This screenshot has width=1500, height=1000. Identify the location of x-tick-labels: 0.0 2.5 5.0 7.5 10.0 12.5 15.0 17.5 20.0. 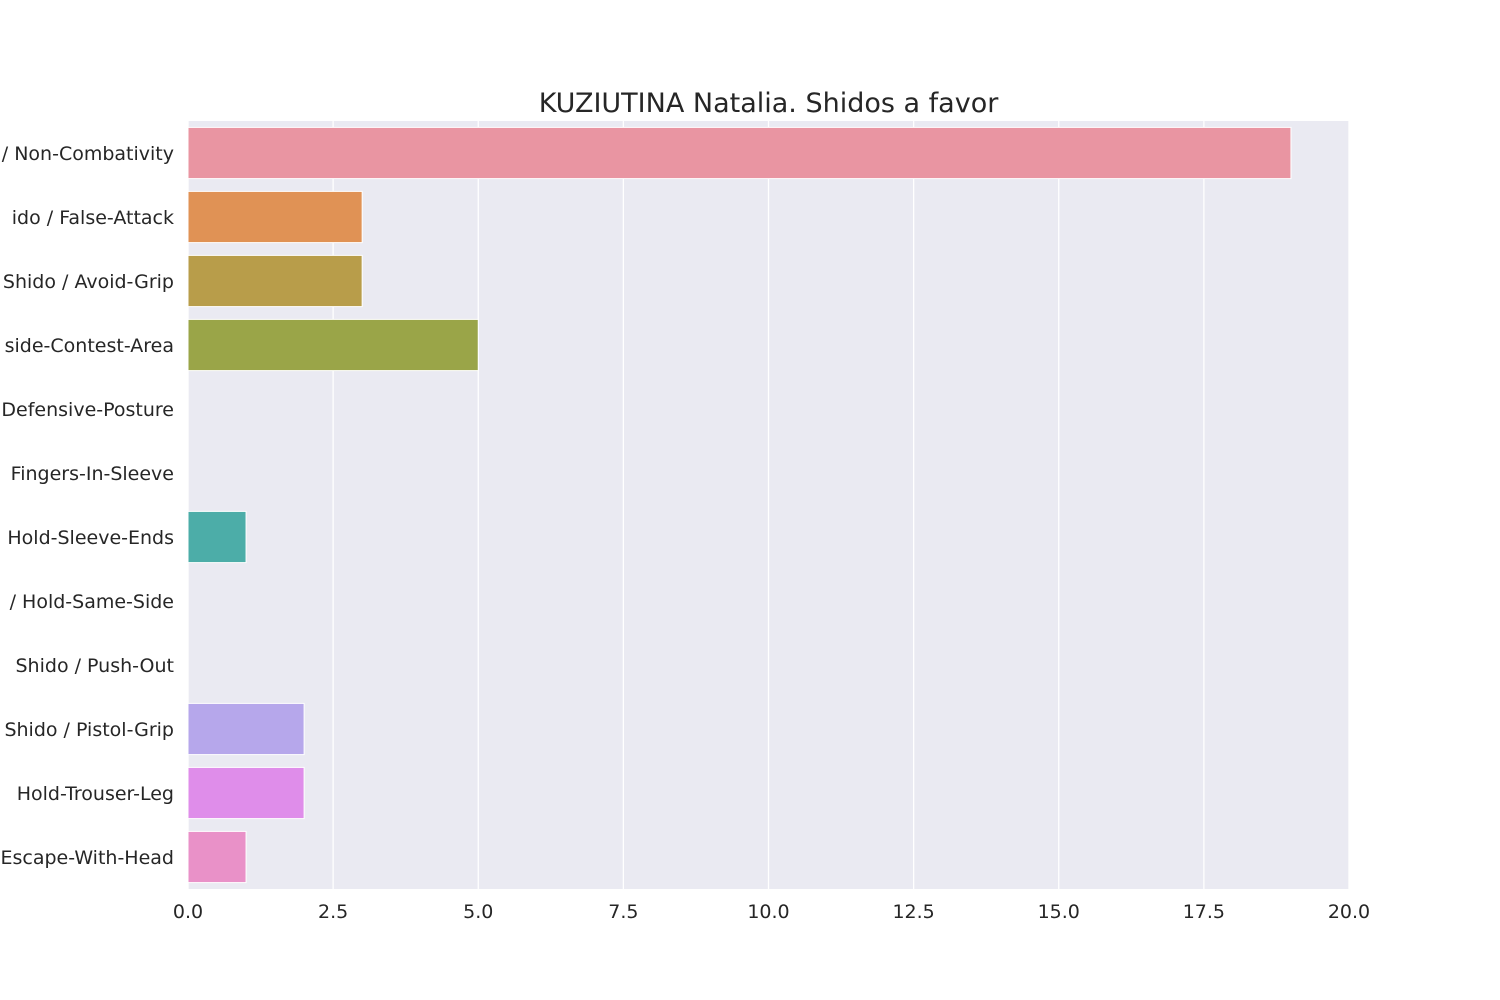
(771, 912).